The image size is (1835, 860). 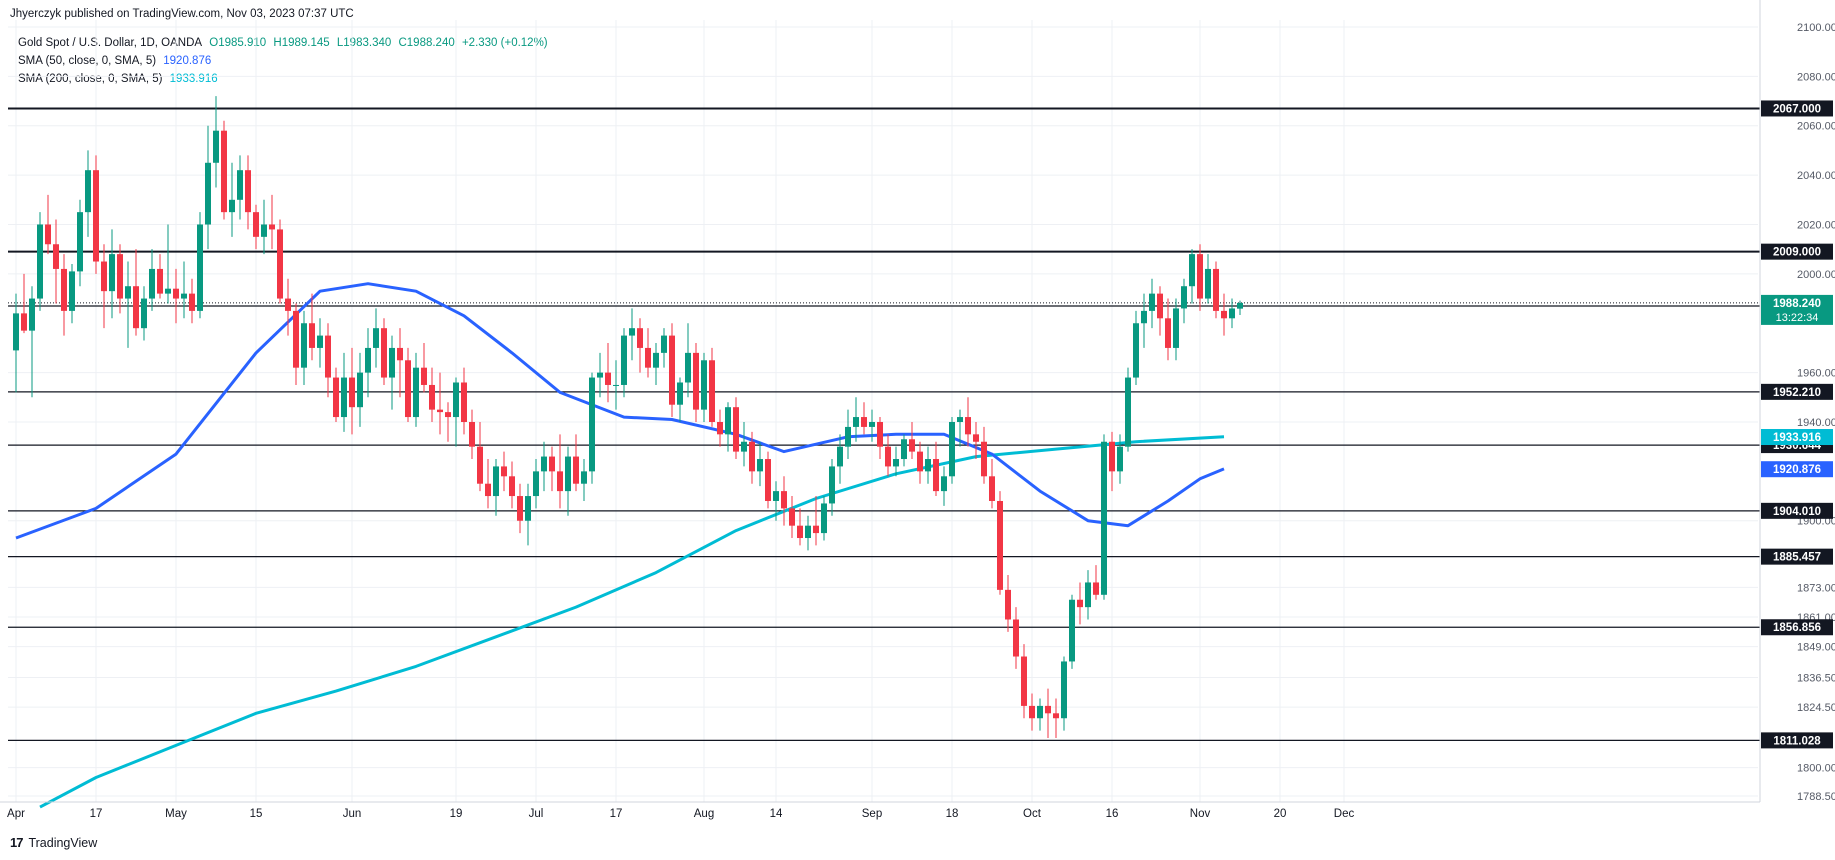 I want to click on close-value: C1988.240, so click(x=426, y=43).